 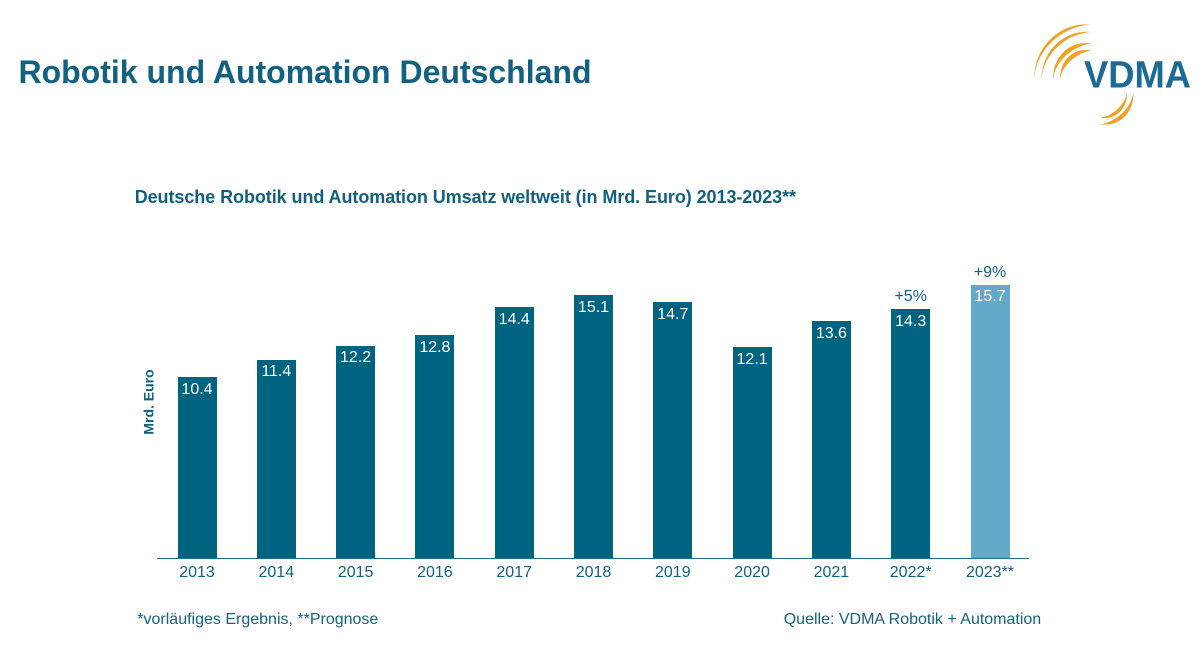 What do you see at coordinates (593, 307) in the screenshot?
I see `bar-value-label: 15.1` at bounding box center [593, 307].